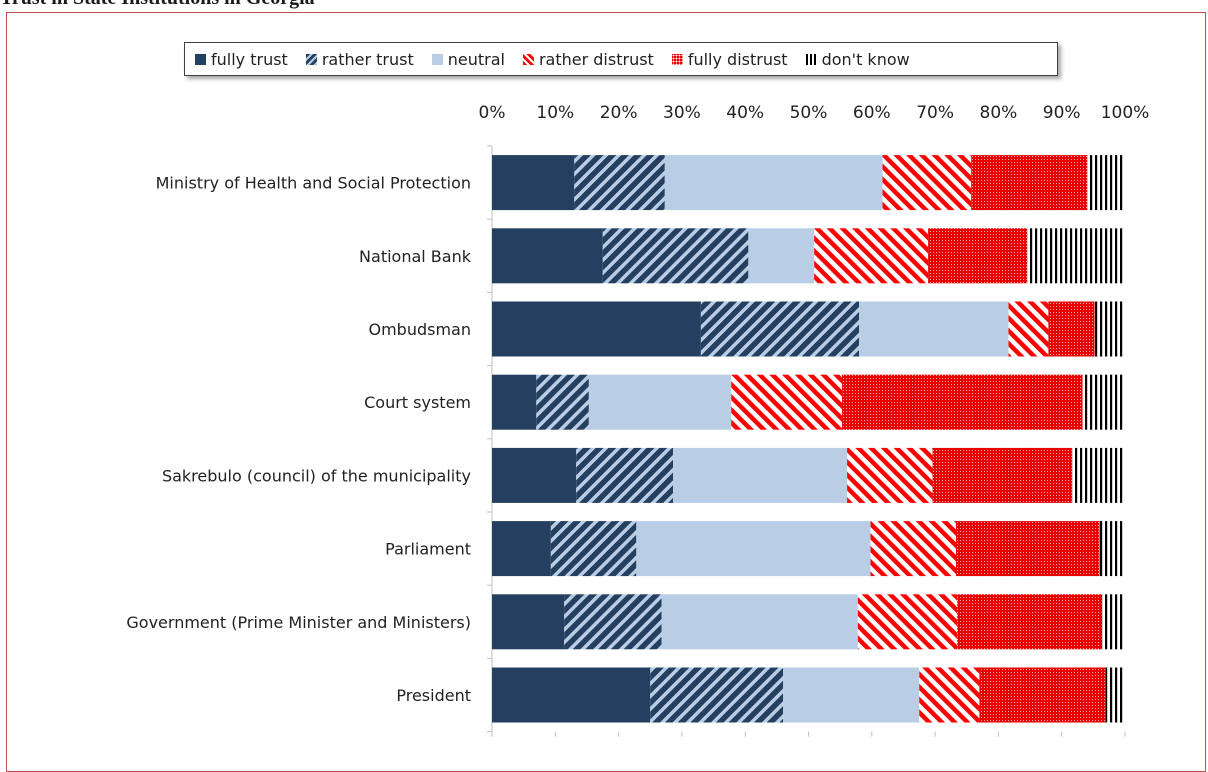  I want to click on x-tick-label: 60%, so click(872, 113).